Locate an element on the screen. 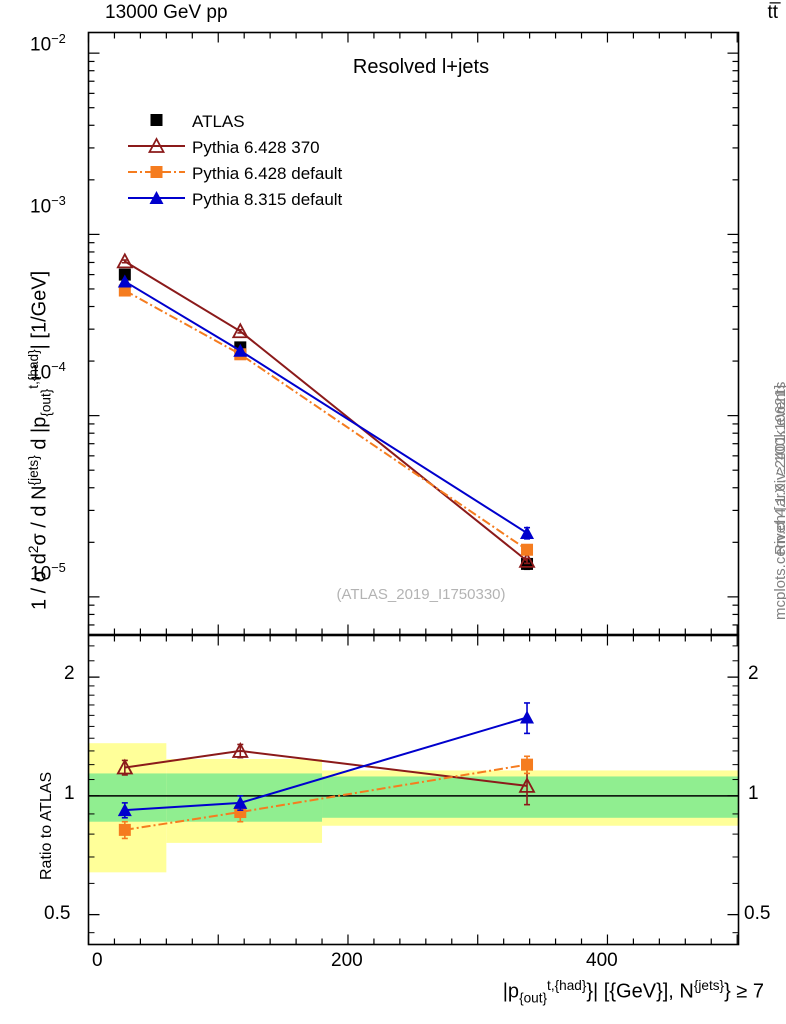 This screenshot has width=786, height=1024. ratio-tick-label-1-right: 1 is located at coordinates (753, 793).